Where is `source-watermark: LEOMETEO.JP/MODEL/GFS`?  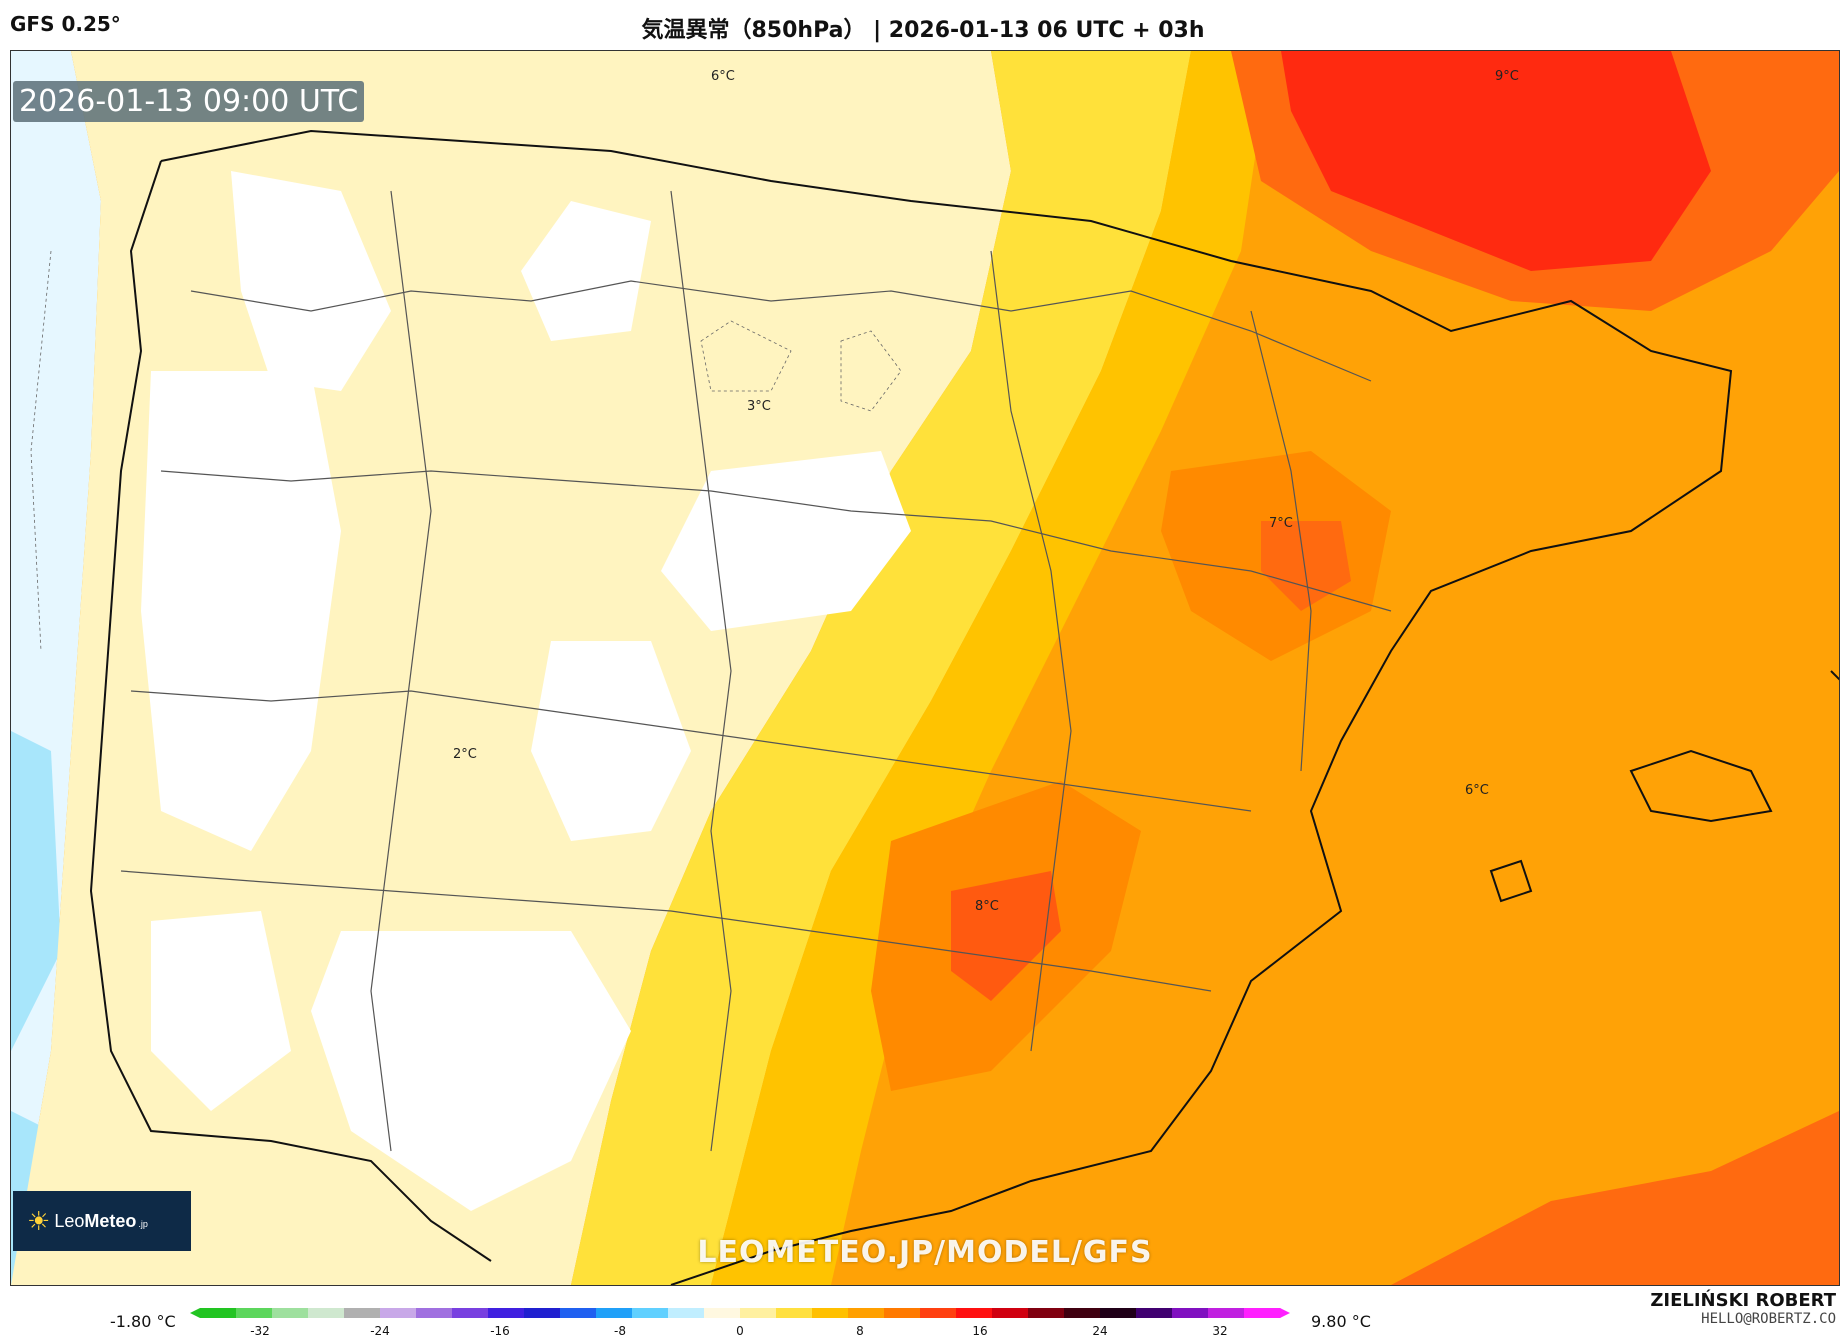 source-watermark: LEOMETEO.JP/MODEL/GFS is located at coordinates (925, 1252).